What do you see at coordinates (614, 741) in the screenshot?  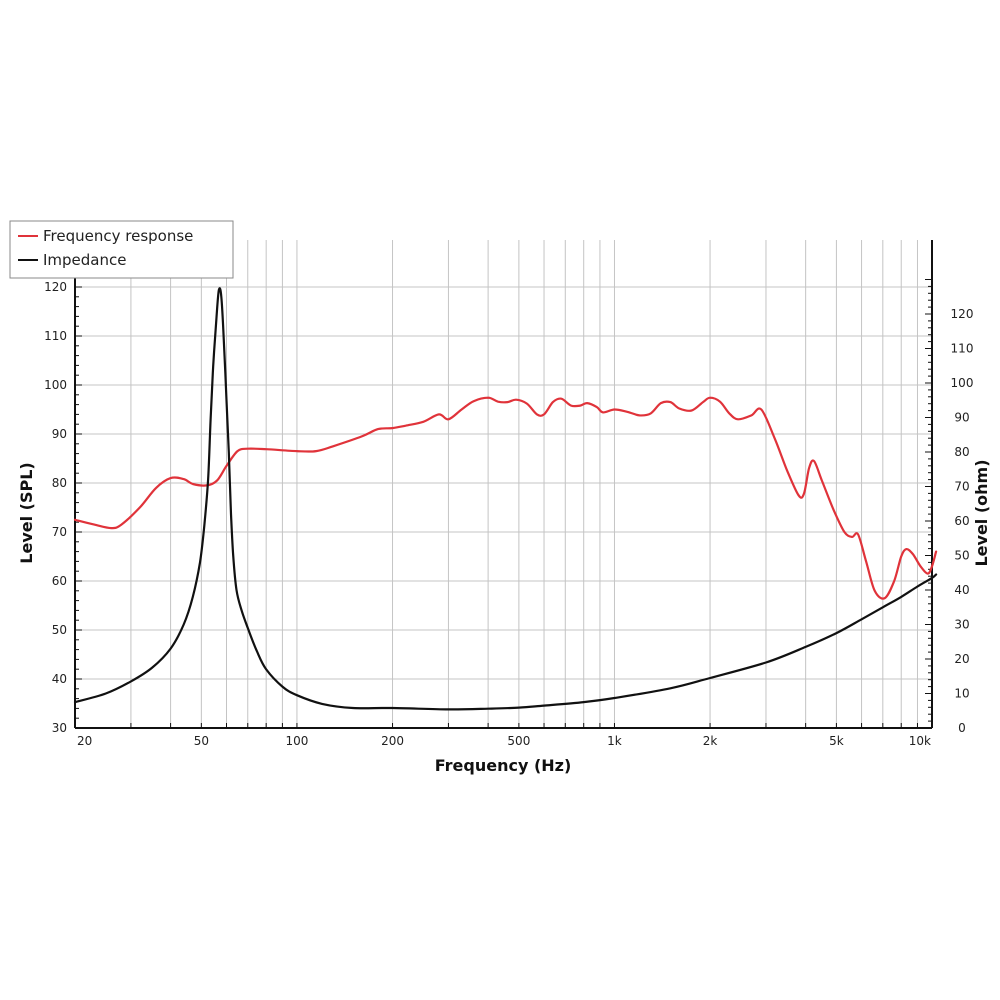 I see `x-tick-label: 1k` at bounding box center [614, 741].